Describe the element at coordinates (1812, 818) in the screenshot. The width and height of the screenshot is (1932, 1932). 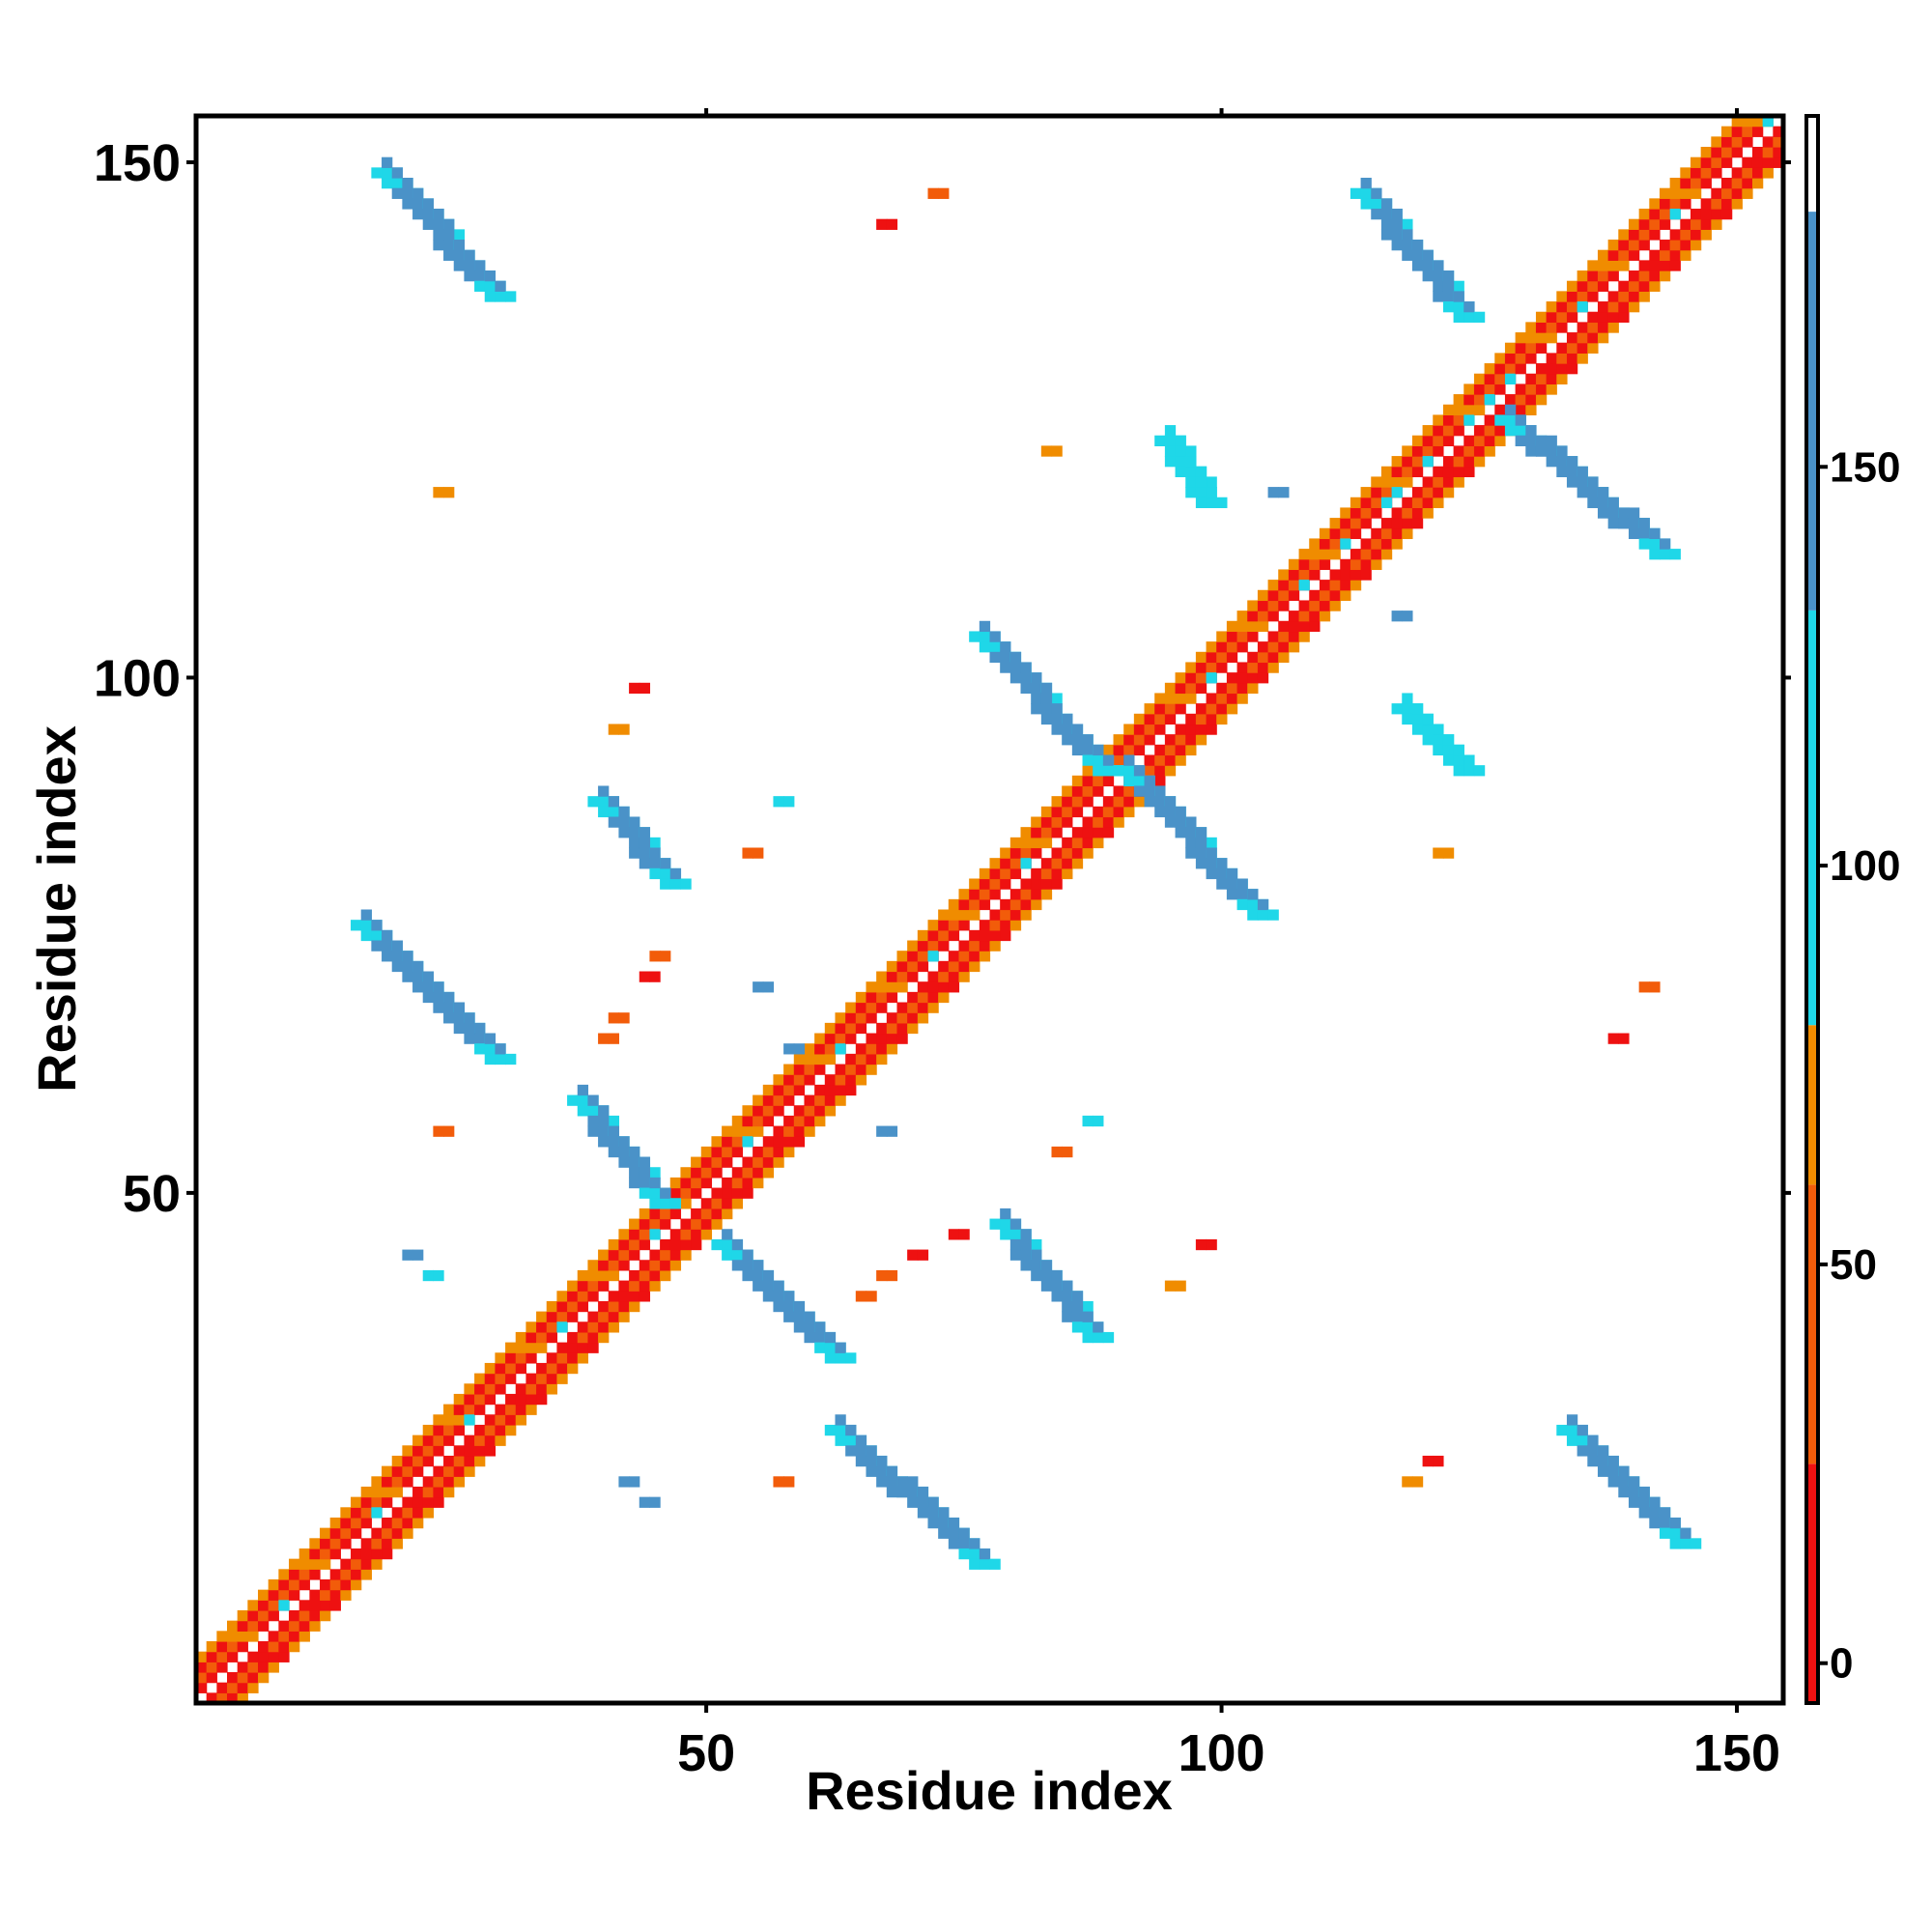
I see `colorbar-band` at that location.